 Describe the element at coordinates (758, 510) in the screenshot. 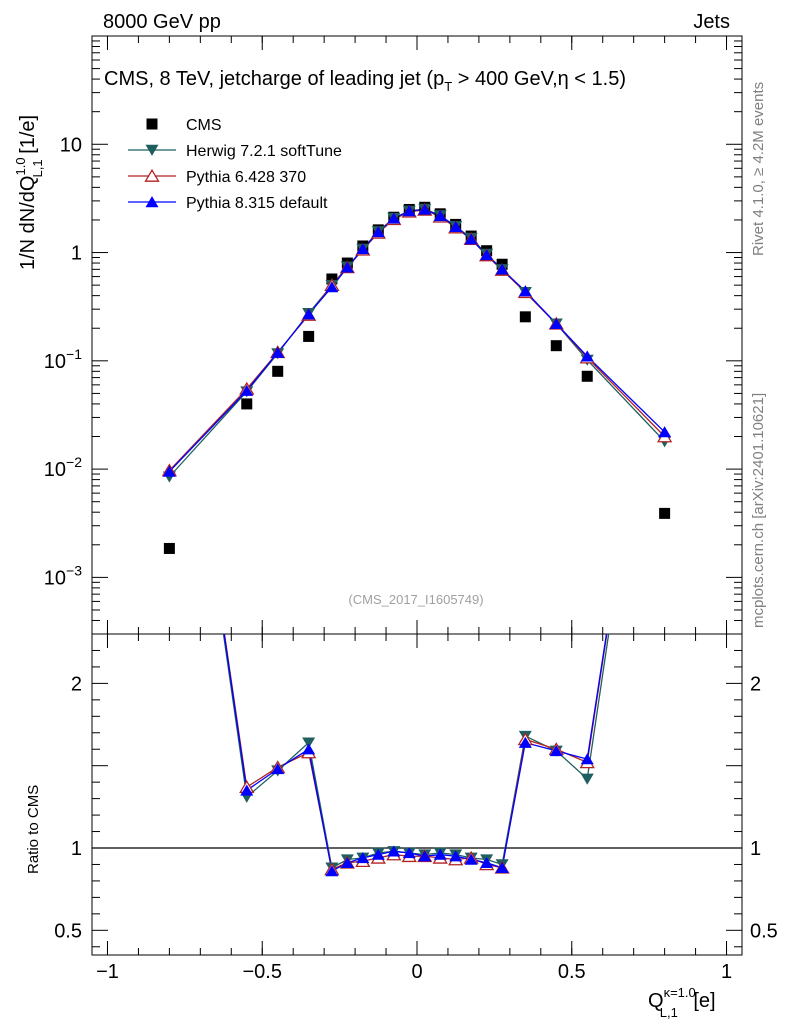

I see `mcplots-label: mcplots.cern.ch [arXiv:2401.10621]` at that location.